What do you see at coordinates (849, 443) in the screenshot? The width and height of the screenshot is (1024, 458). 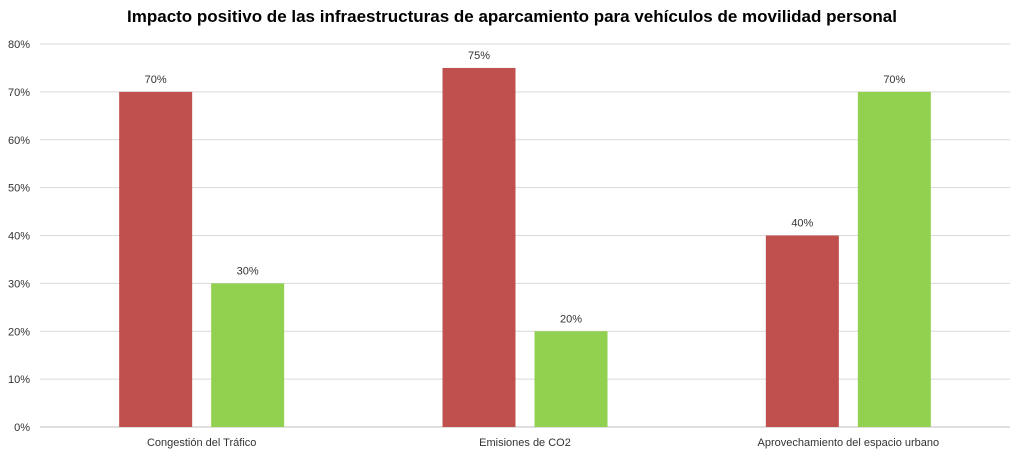 I see `category-label: Aprovechamiento del espacio urbano` at bounding box center [849, 443].